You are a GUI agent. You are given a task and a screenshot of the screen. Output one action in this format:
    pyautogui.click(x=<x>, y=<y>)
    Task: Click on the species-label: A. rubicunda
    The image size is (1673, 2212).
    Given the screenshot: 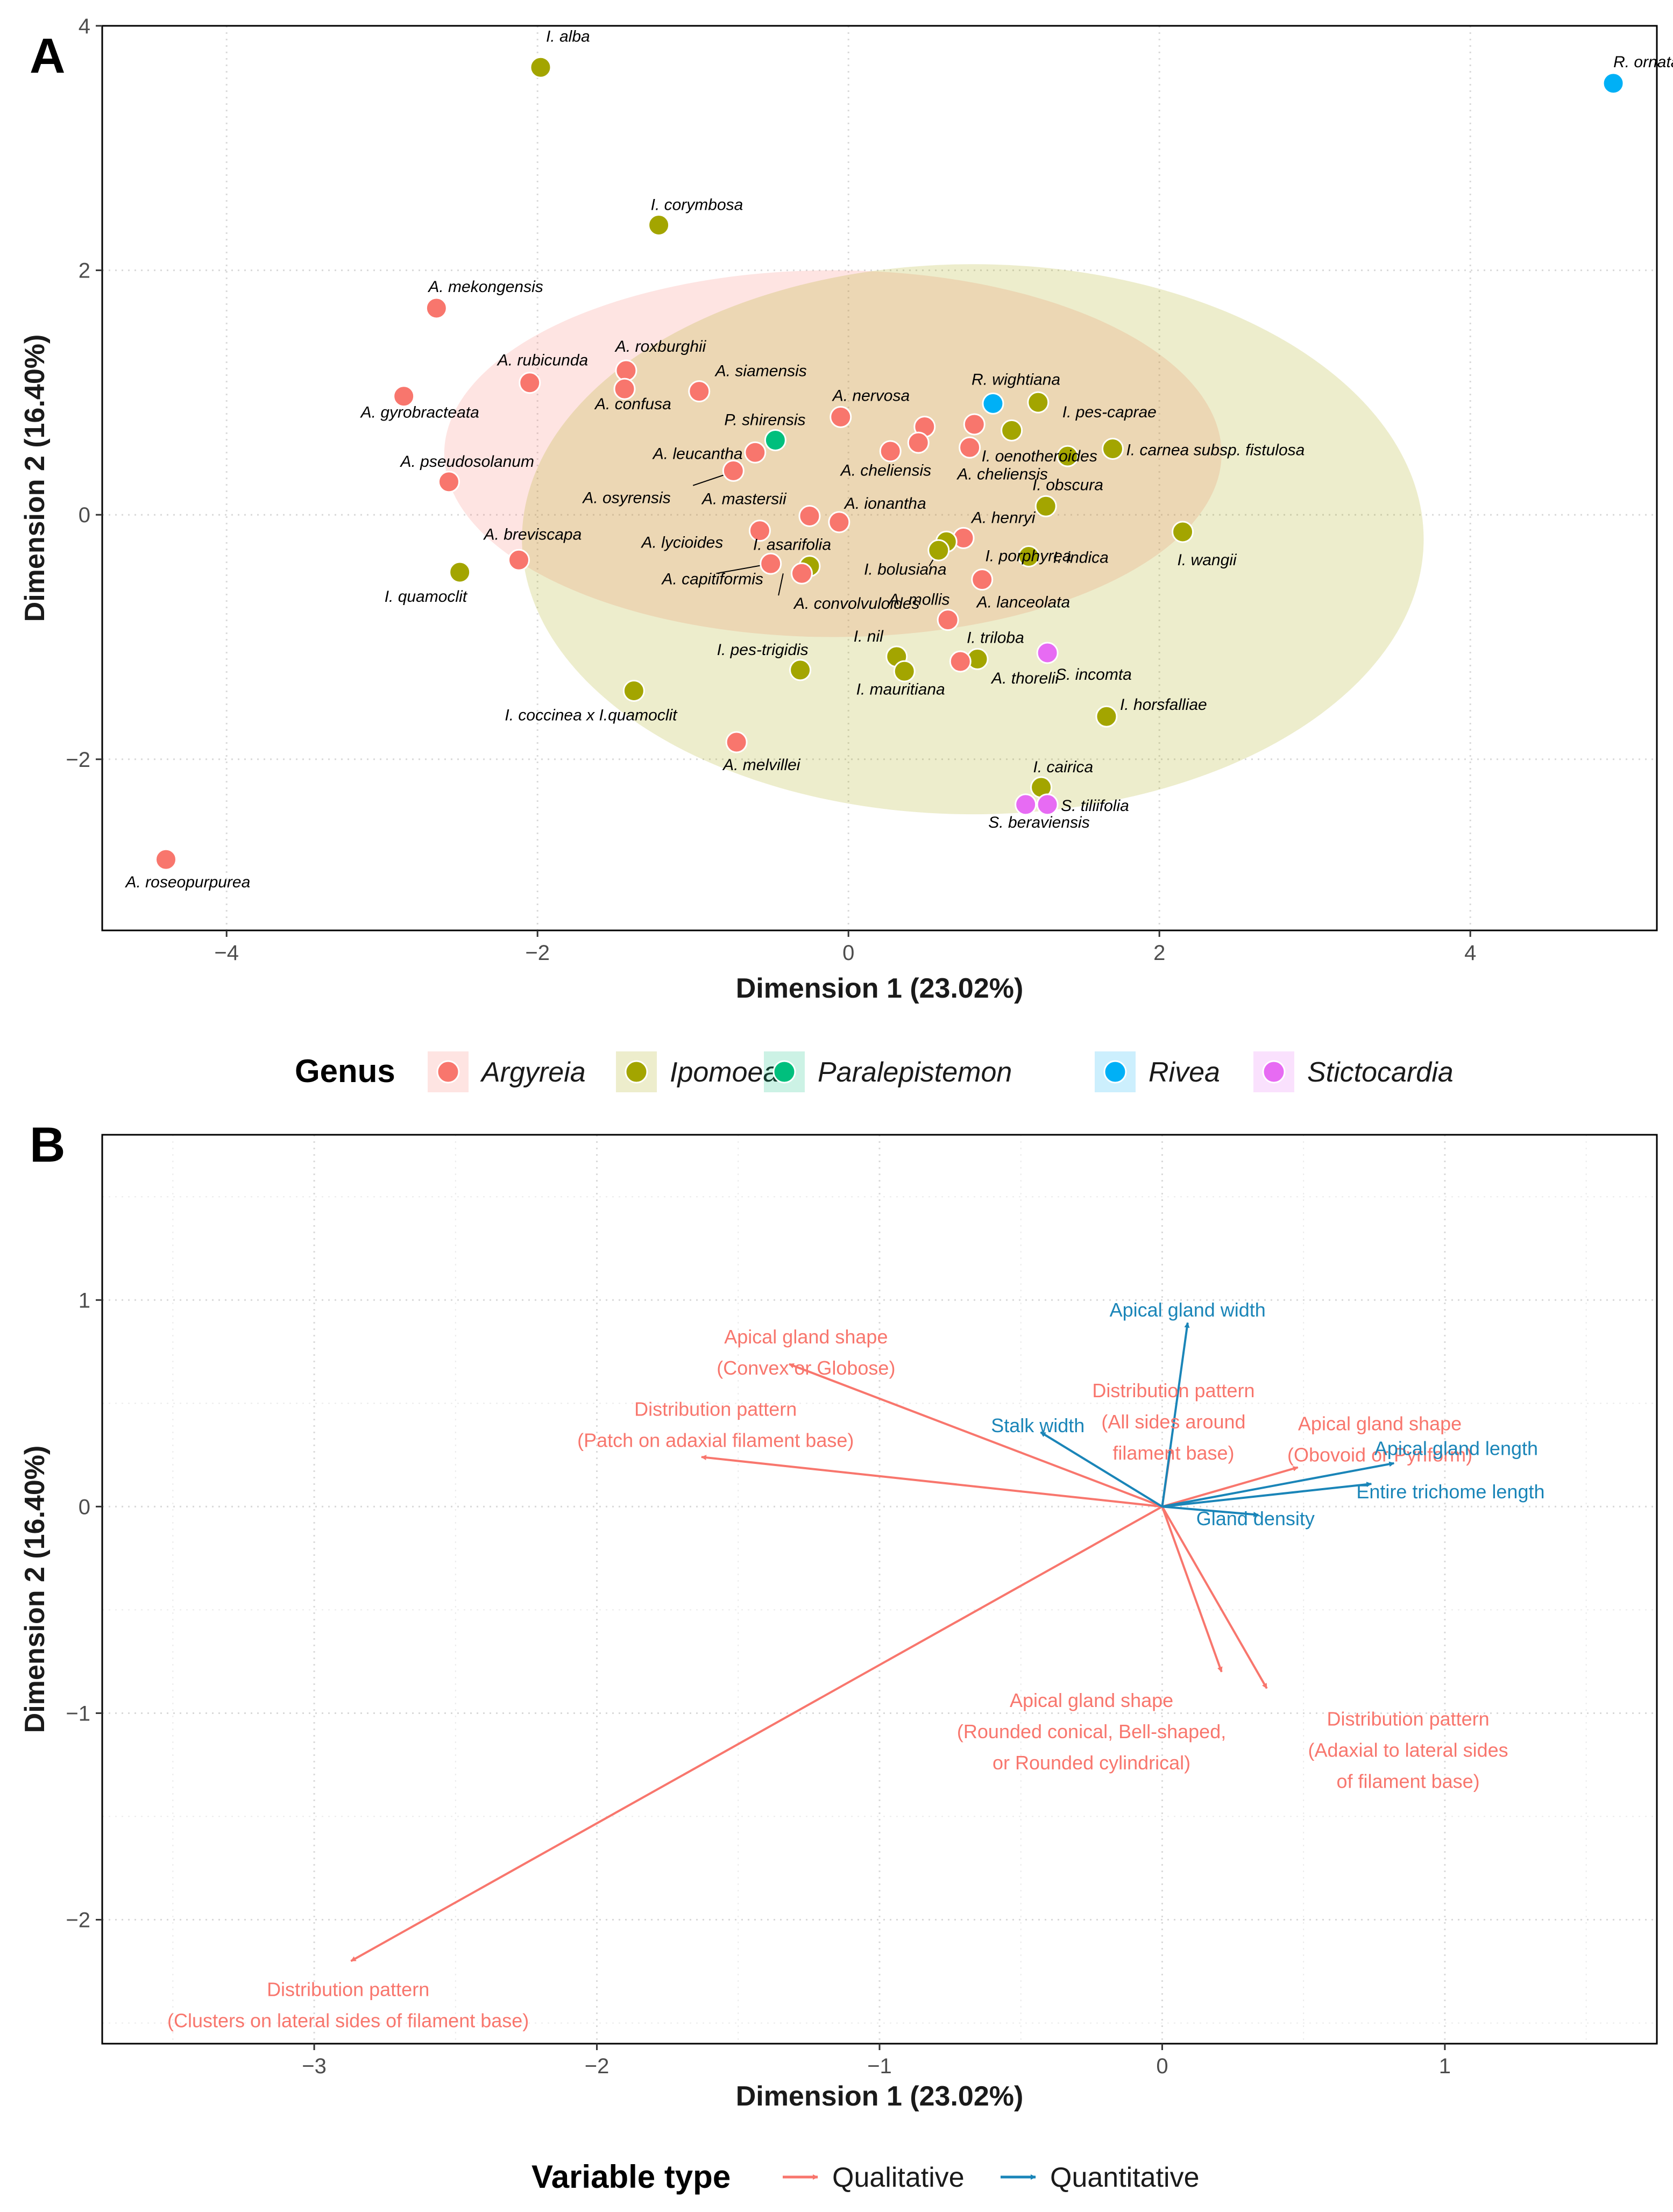 What is the action you would take?
    pyautogui.click(x=542, y=361)
    